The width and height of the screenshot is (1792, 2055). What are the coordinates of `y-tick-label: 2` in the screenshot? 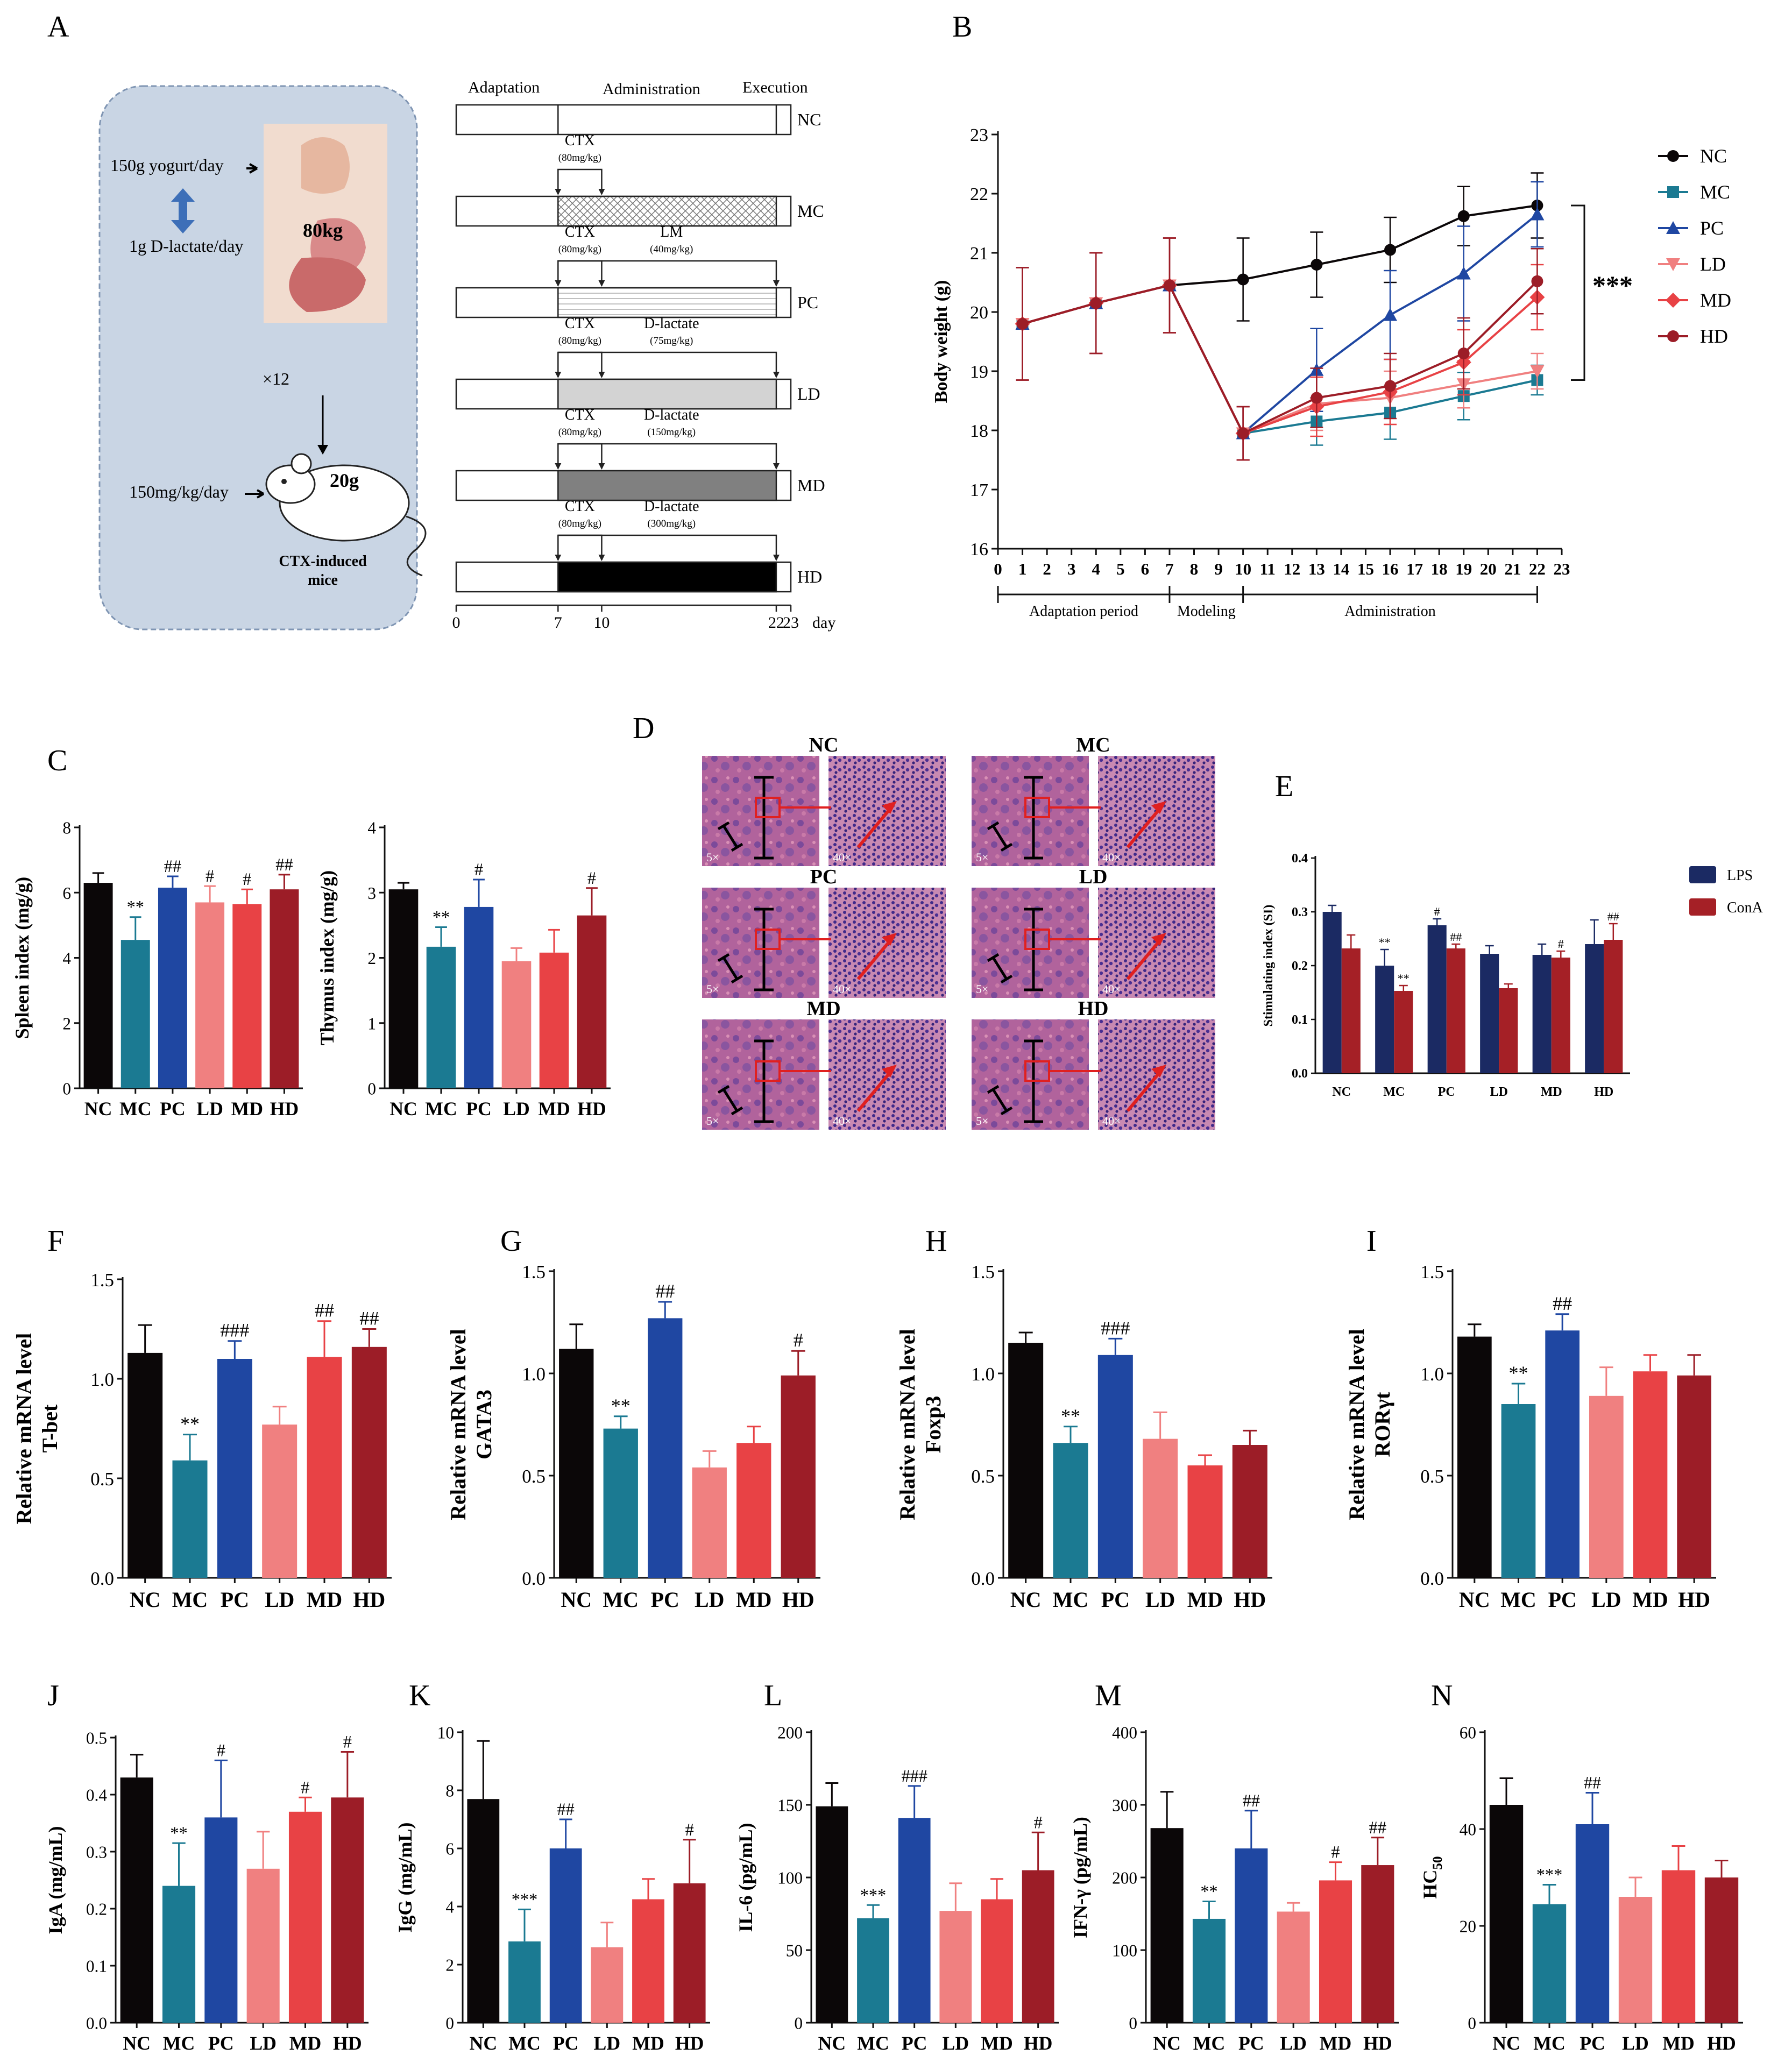 It's located at (449, 1965).